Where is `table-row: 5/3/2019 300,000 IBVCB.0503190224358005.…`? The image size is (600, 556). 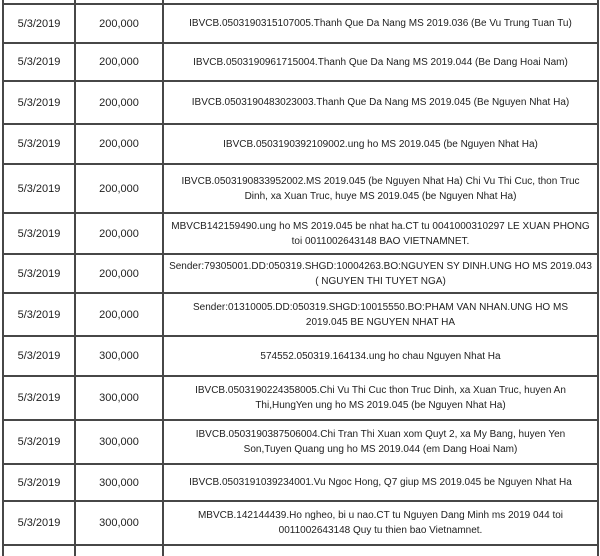 table-row: 5/3/2019 300,000 IBVCB.0503190224358005.… is located at coordinates (300, 398).